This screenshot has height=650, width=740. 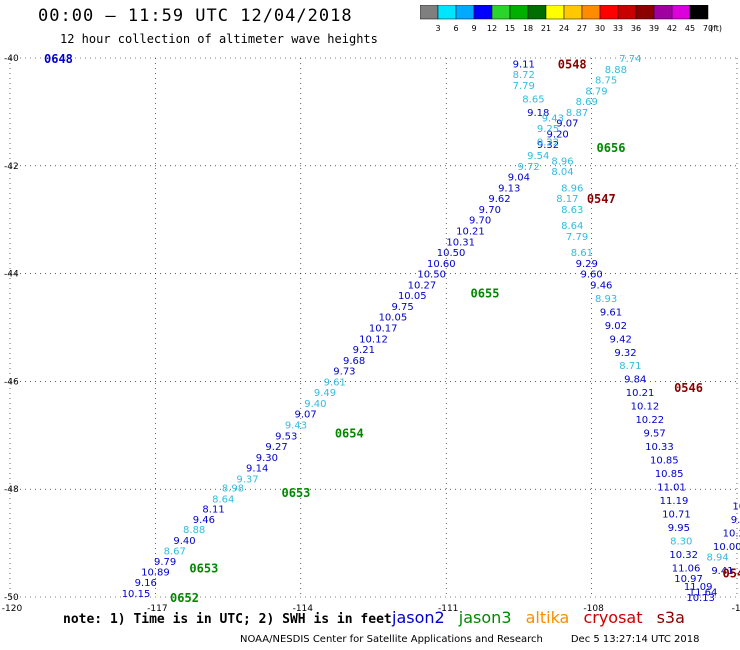 I want to click on swh-label: 10.60, so click(x=441, y=264).